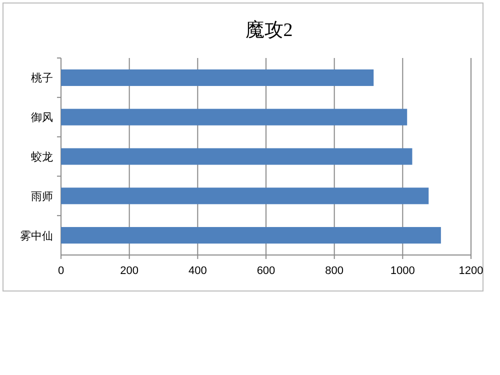 This screenshot has width=500, height=375. I want to click on x-tick-label: 800, so click(334, 271).